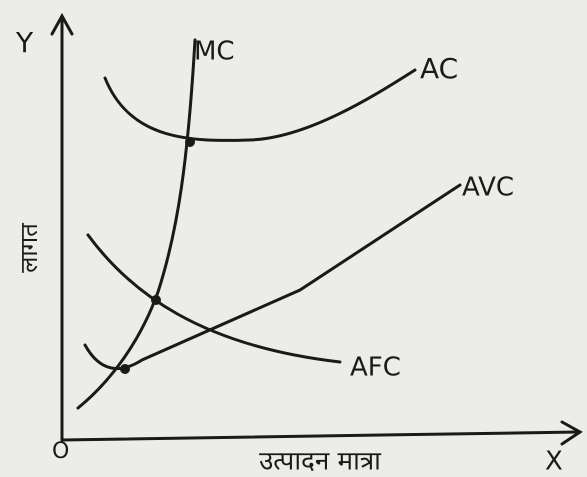 Image resolution: width=587 pixels, height=477 pixels. I want to click on afc-curve, so click(214, 298).